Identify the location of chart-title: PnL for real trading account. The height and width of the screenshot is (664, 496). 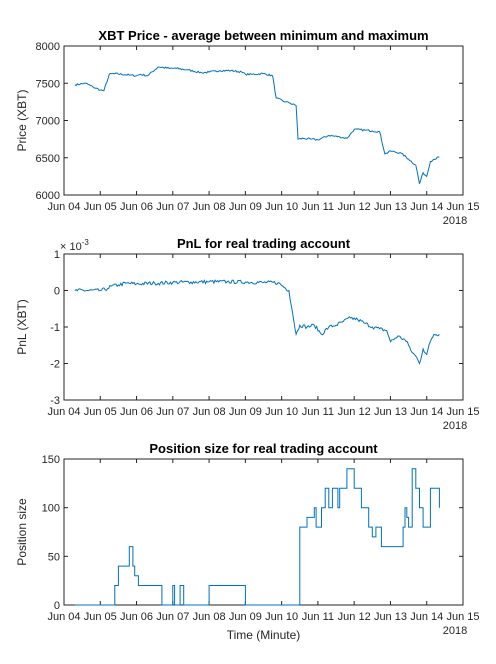
(264, 243).